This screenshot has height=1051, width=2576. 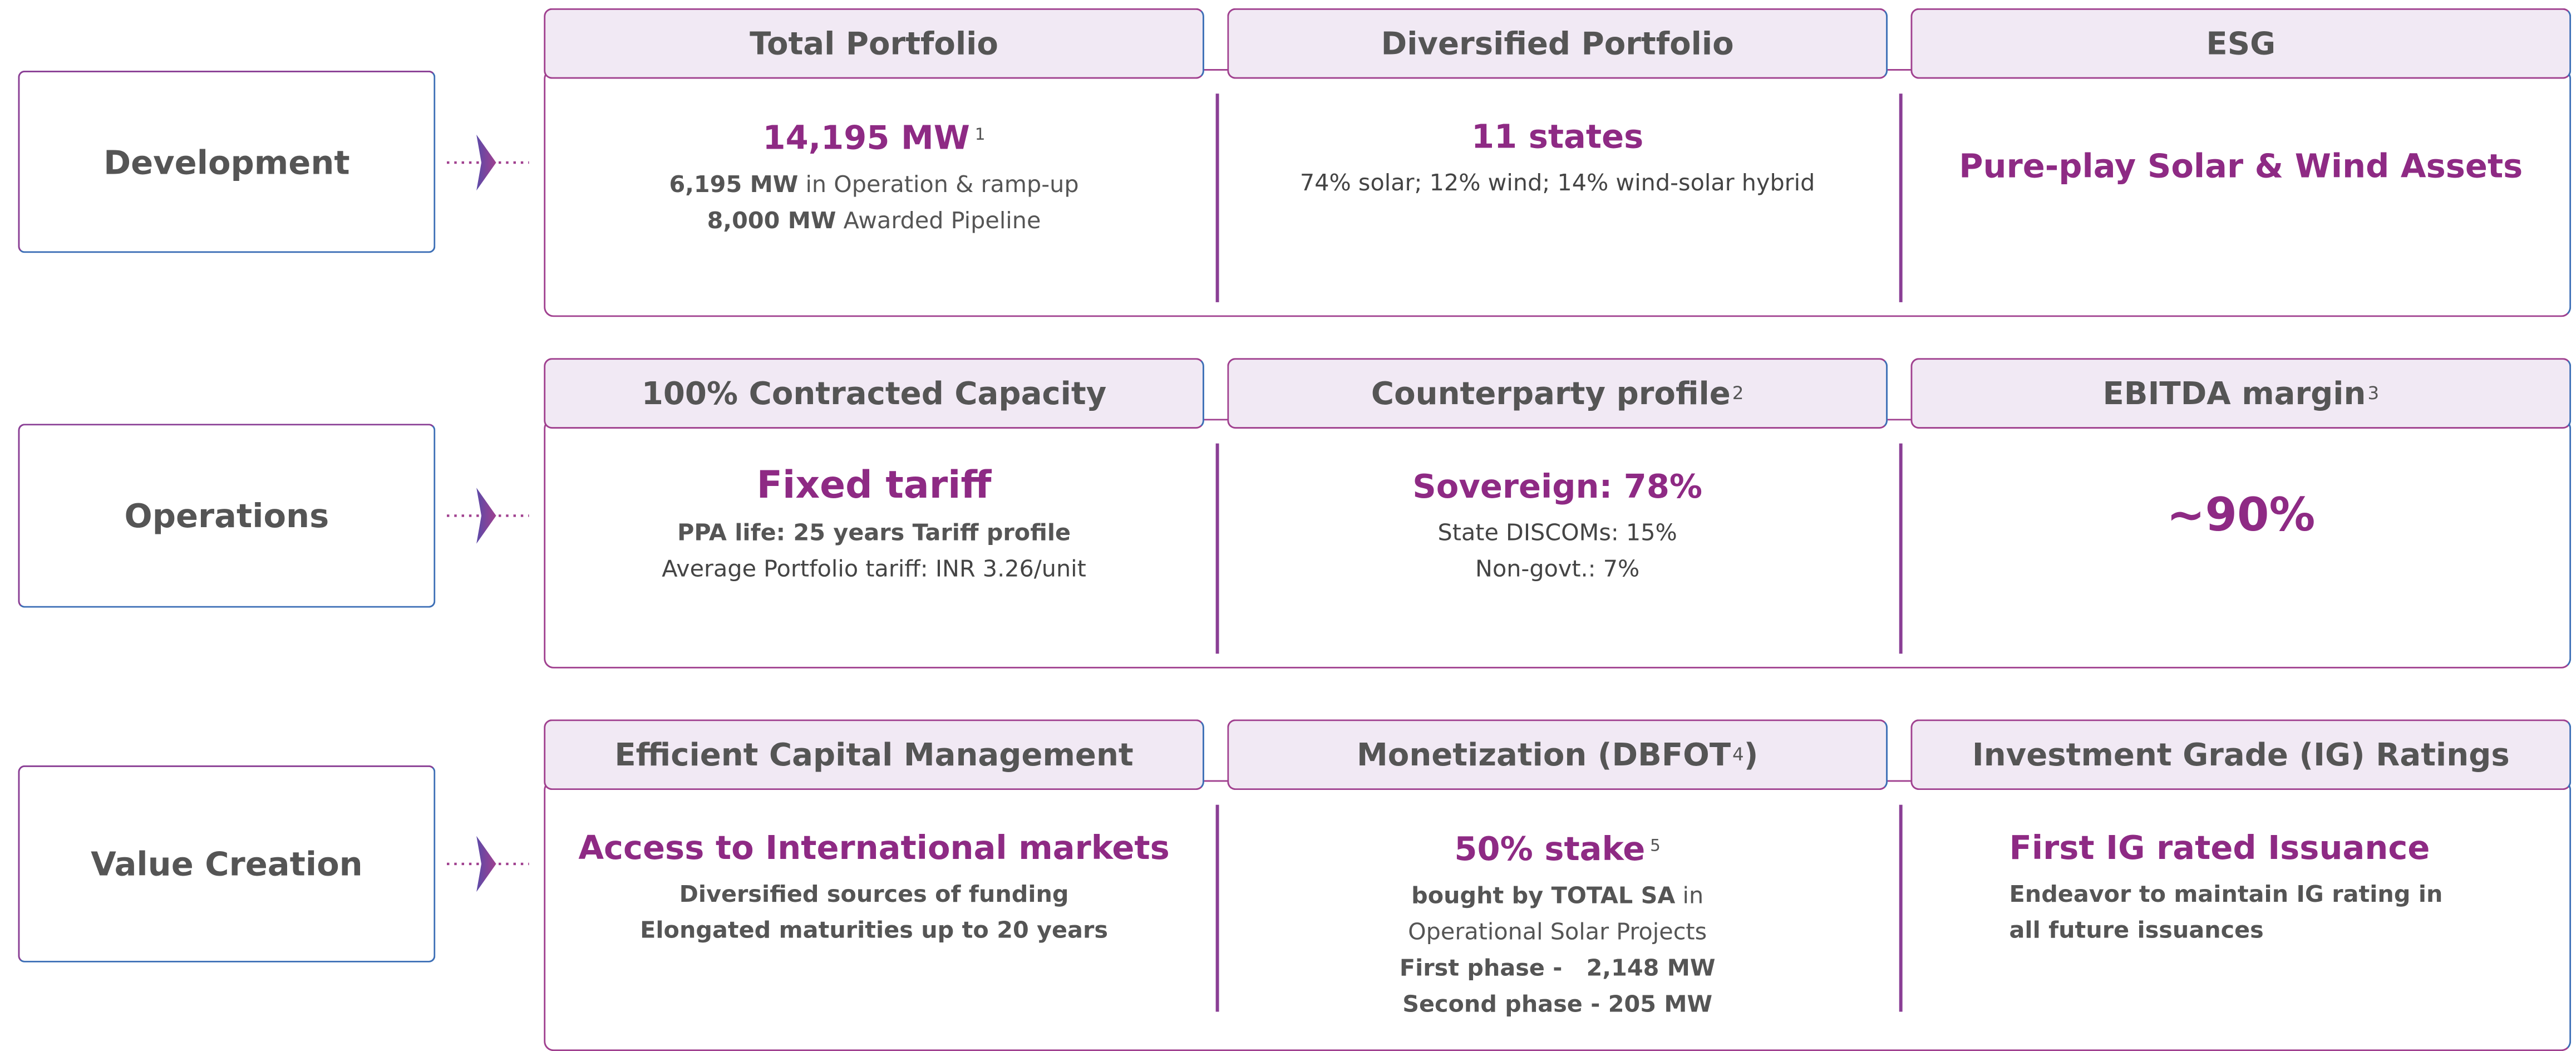 I want to click on text: Access to International markets, so click(x=874, y=847).